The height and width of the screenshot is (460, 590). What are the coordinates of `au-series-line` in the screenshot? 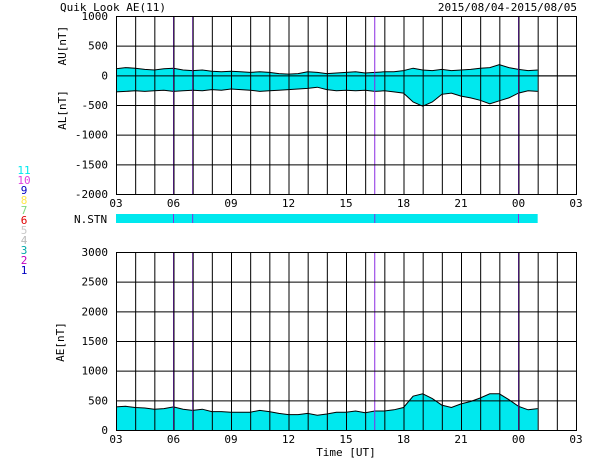 It's located at (326, 69).